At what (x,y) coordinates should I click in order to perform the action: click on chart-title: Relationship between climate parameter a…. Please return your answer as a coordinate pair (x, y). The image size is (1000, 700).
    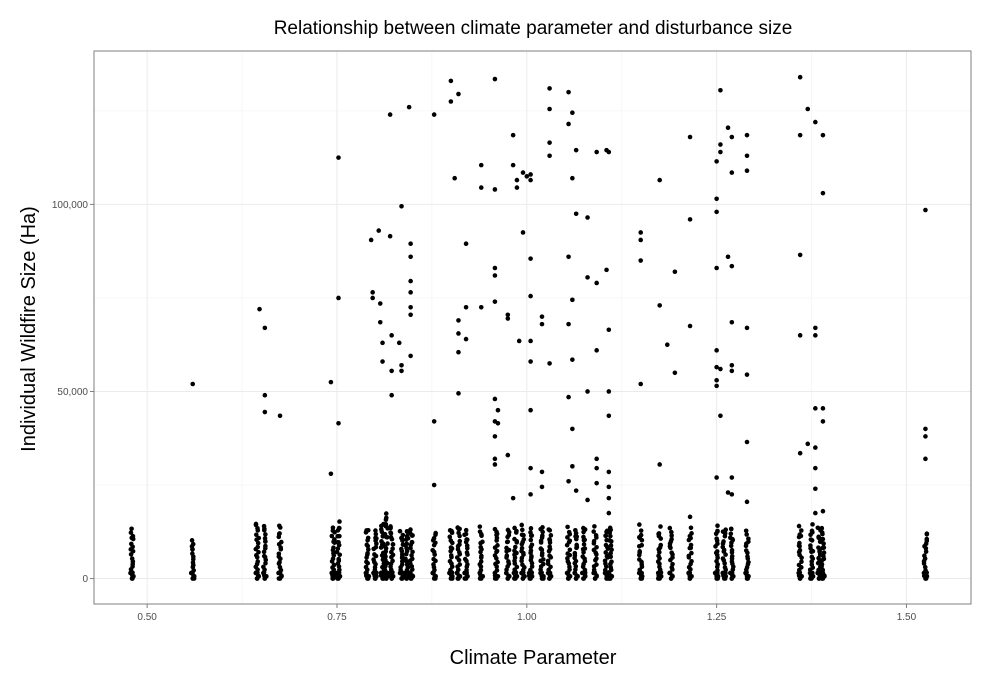
    Looking at the image, I should click on (533, 28).